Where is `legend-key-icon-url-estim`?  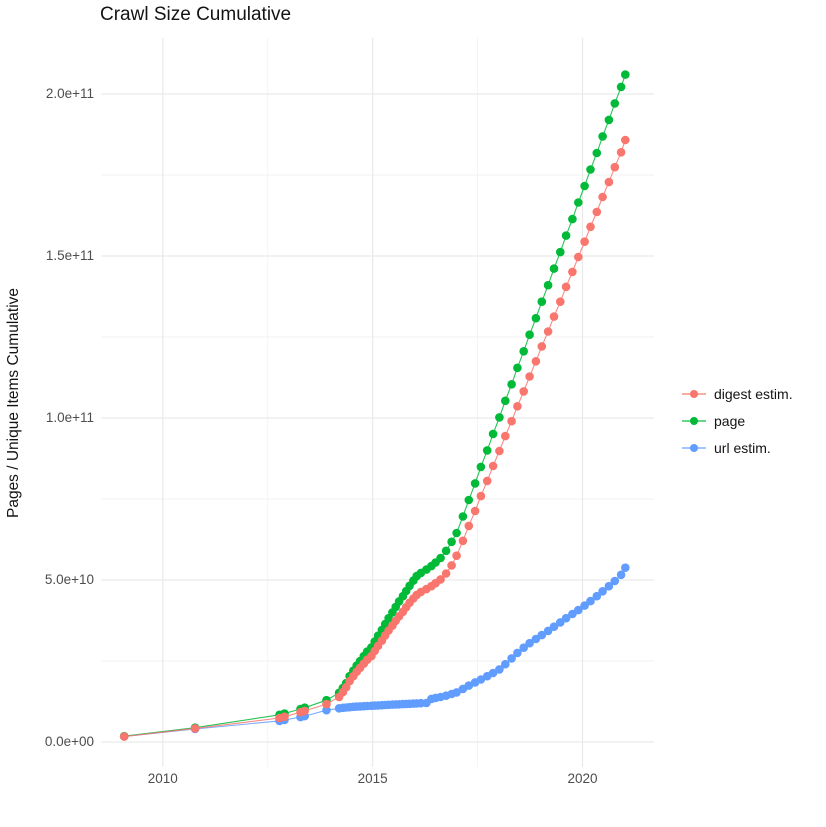 legend-key-icon-url-estim is located at coordinates (694, 447).